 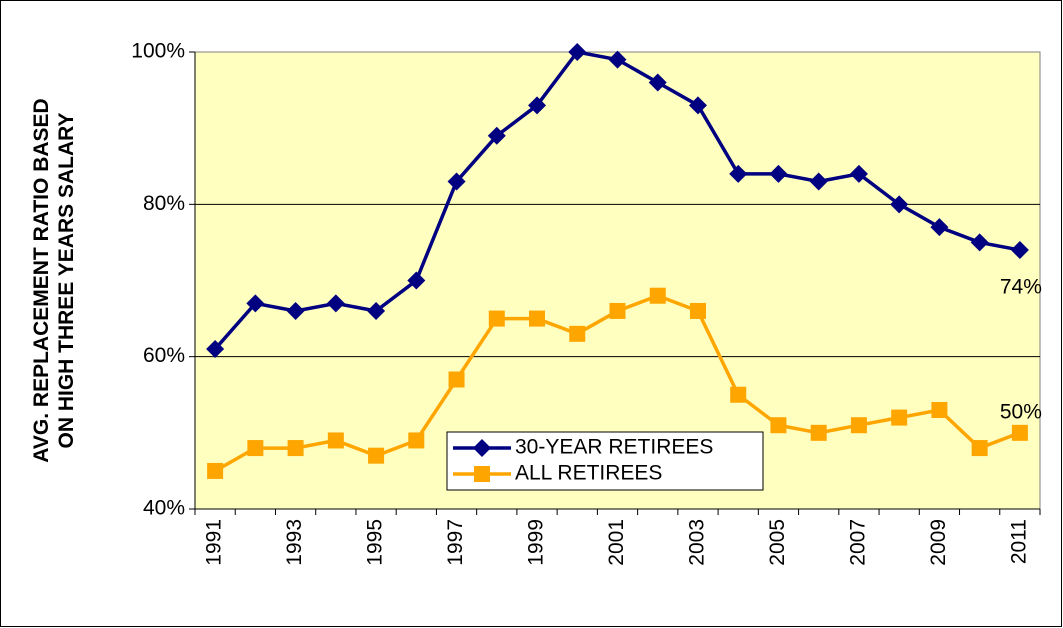 What do you see at coordinates (164, 355) in the screenshot?
I see `y-tick-label: 60%` at bounding box center [164, 355].